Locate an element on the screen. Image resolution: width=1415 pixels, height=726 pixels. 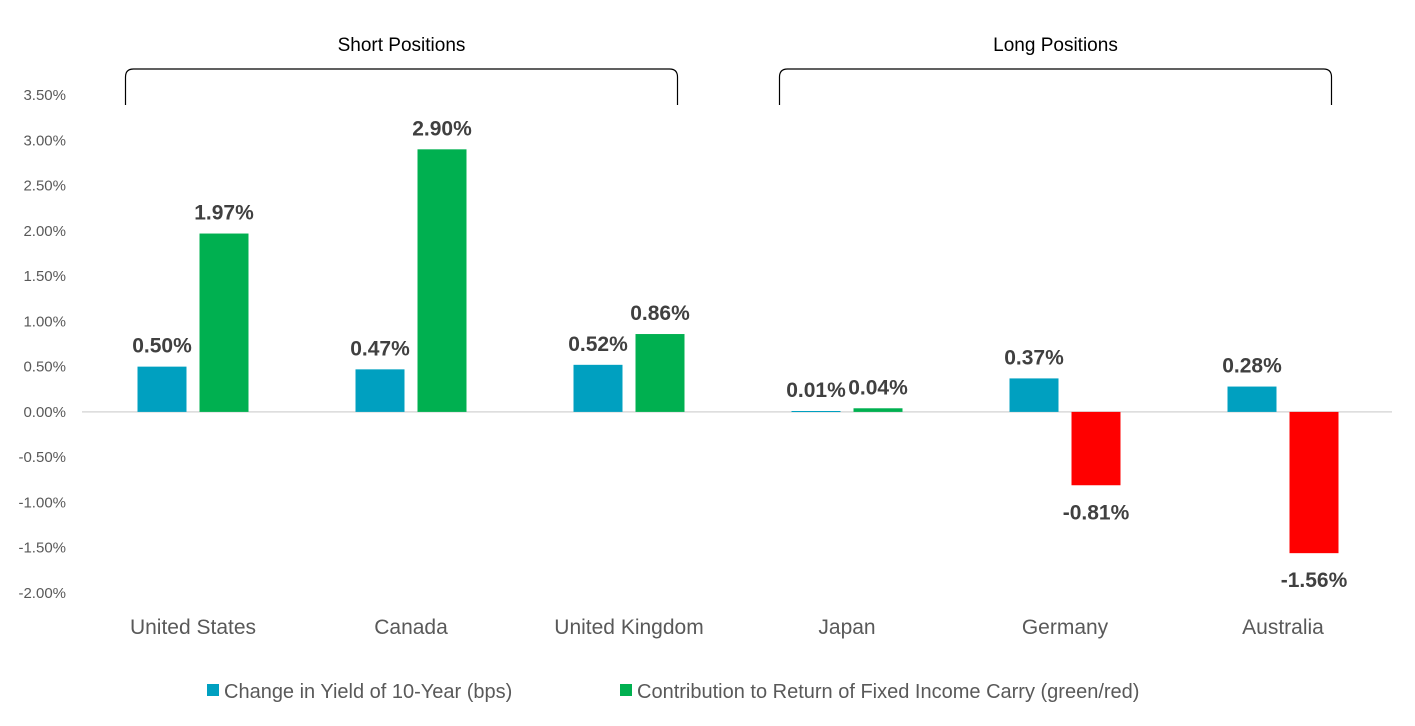
y-tick-label: 3.00% is located at coordinates (44, 140).